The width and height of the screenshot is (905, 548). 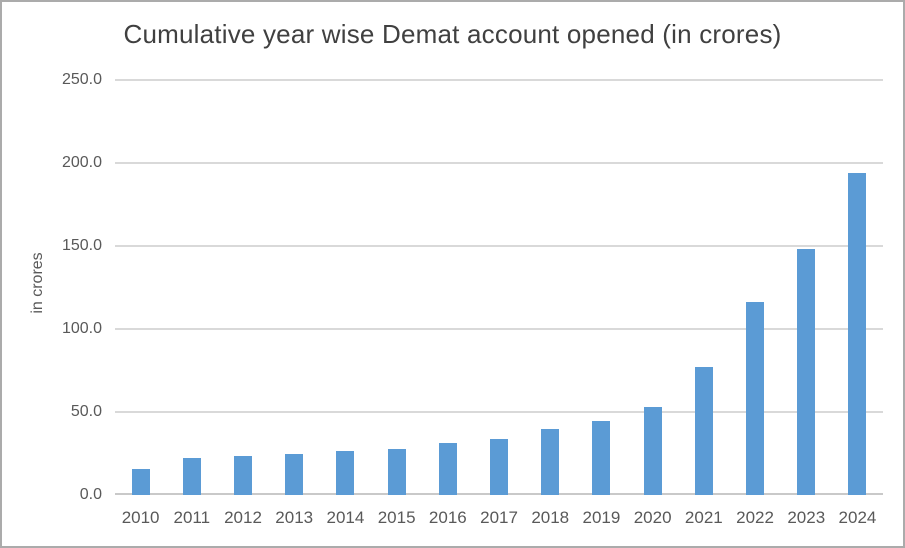 I want to click on x-tick-label: 2013, so click(x=294, y=517).